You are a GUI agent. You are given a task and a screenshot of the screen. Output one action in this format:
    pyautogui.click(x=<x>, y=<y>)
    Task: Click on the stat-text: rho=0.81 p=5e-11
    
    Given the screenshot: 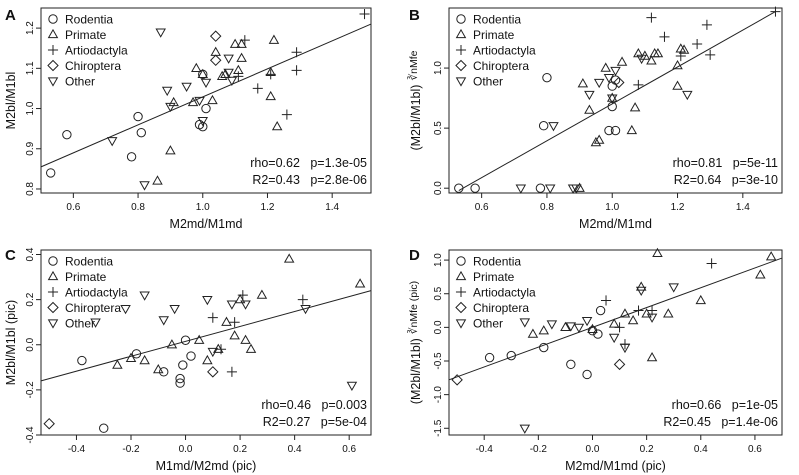 What is the action you would take?
    pyautogui.click(x=725, y=163)
    